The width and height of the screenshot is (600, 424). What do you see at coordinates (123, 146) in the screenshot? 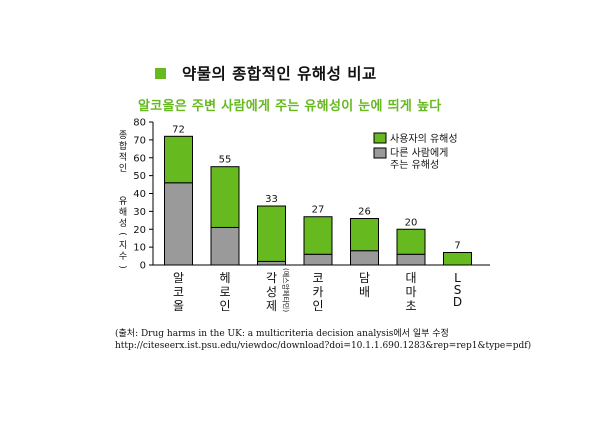
I see `y-axis-label-char: 합` at bounding box center [123, 146].